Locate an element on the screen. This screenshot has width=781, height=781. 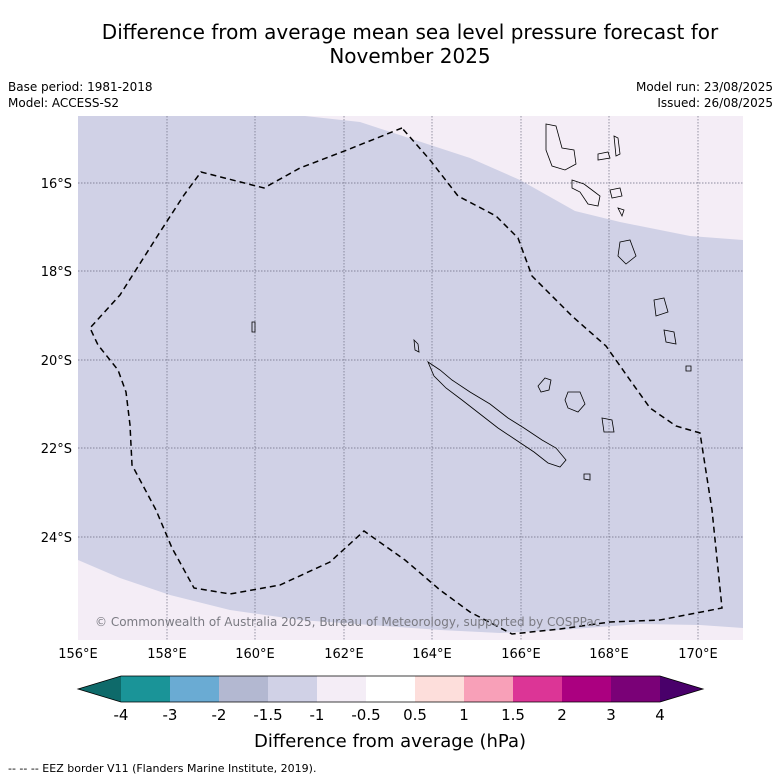
lon-label-164e: 164°E is located at coordinates (432, 654).